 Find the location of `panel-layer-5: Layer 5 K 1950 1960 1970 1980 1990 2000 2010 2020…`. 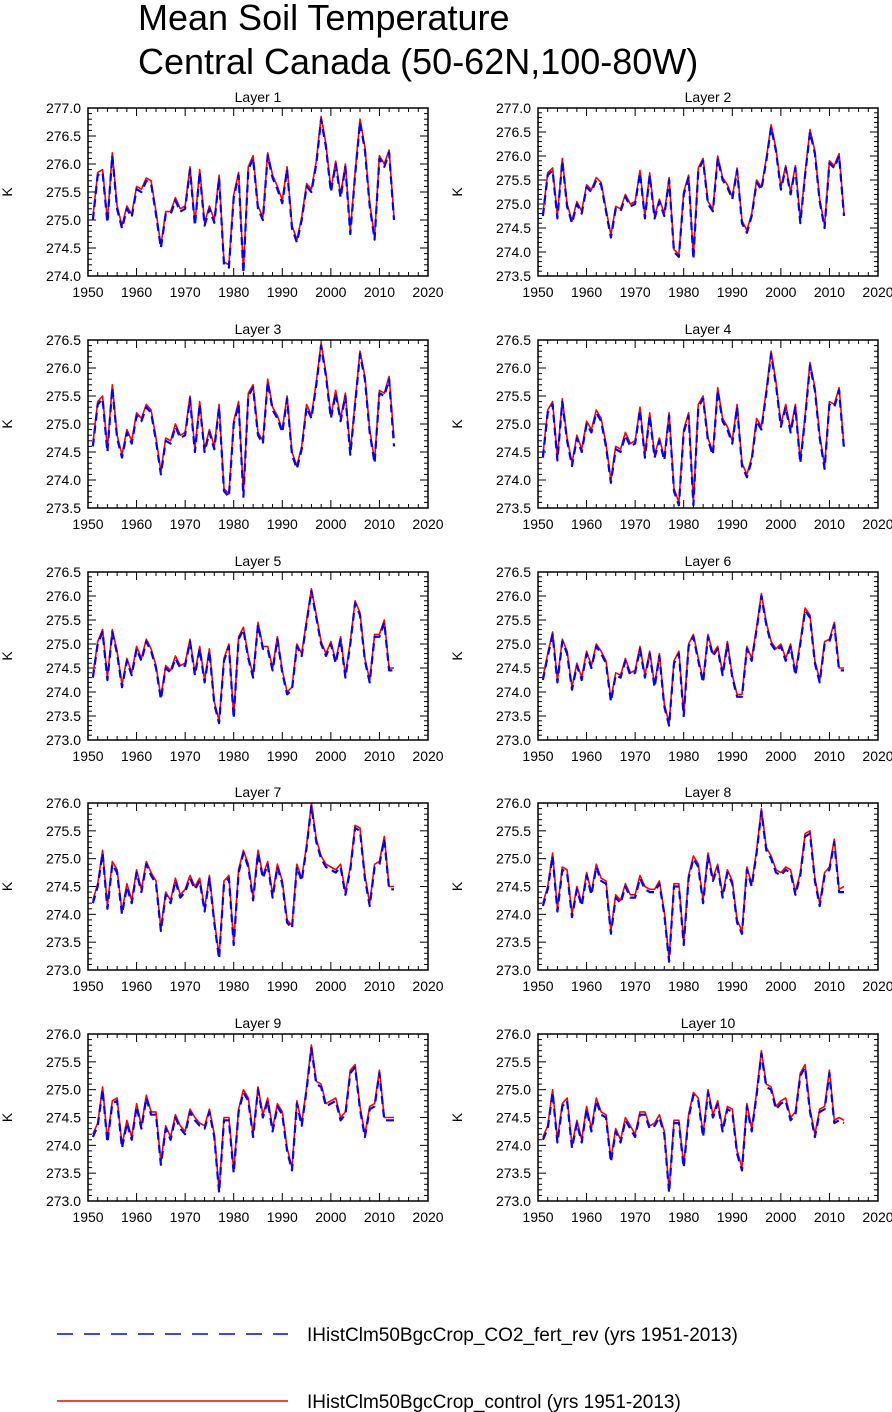

panel-layer-5: Layer 5 K 1950 1960 1970 1980 1990 2000 2010 2020… is located at coordinates (222, 658).